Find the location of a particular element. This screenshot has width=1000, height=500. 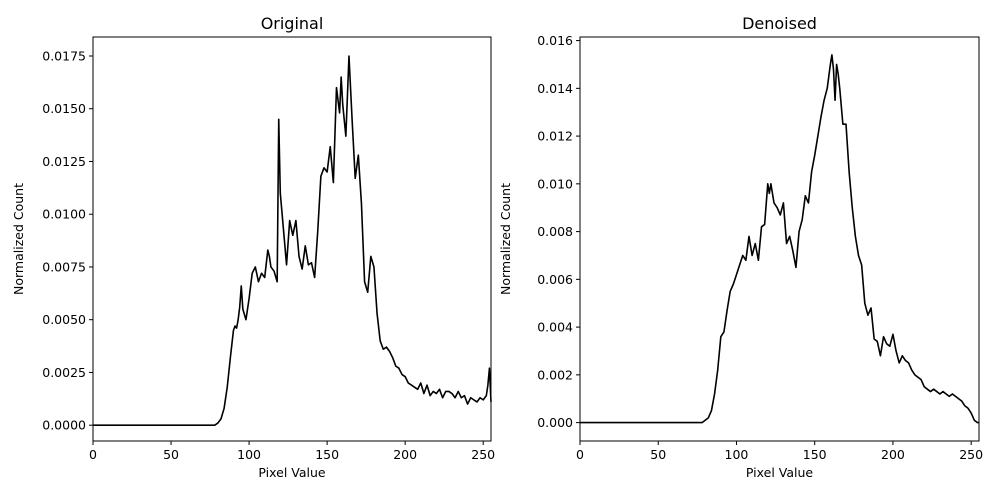

y-tick-label: 0.002 is located at coordinates (555, 374).